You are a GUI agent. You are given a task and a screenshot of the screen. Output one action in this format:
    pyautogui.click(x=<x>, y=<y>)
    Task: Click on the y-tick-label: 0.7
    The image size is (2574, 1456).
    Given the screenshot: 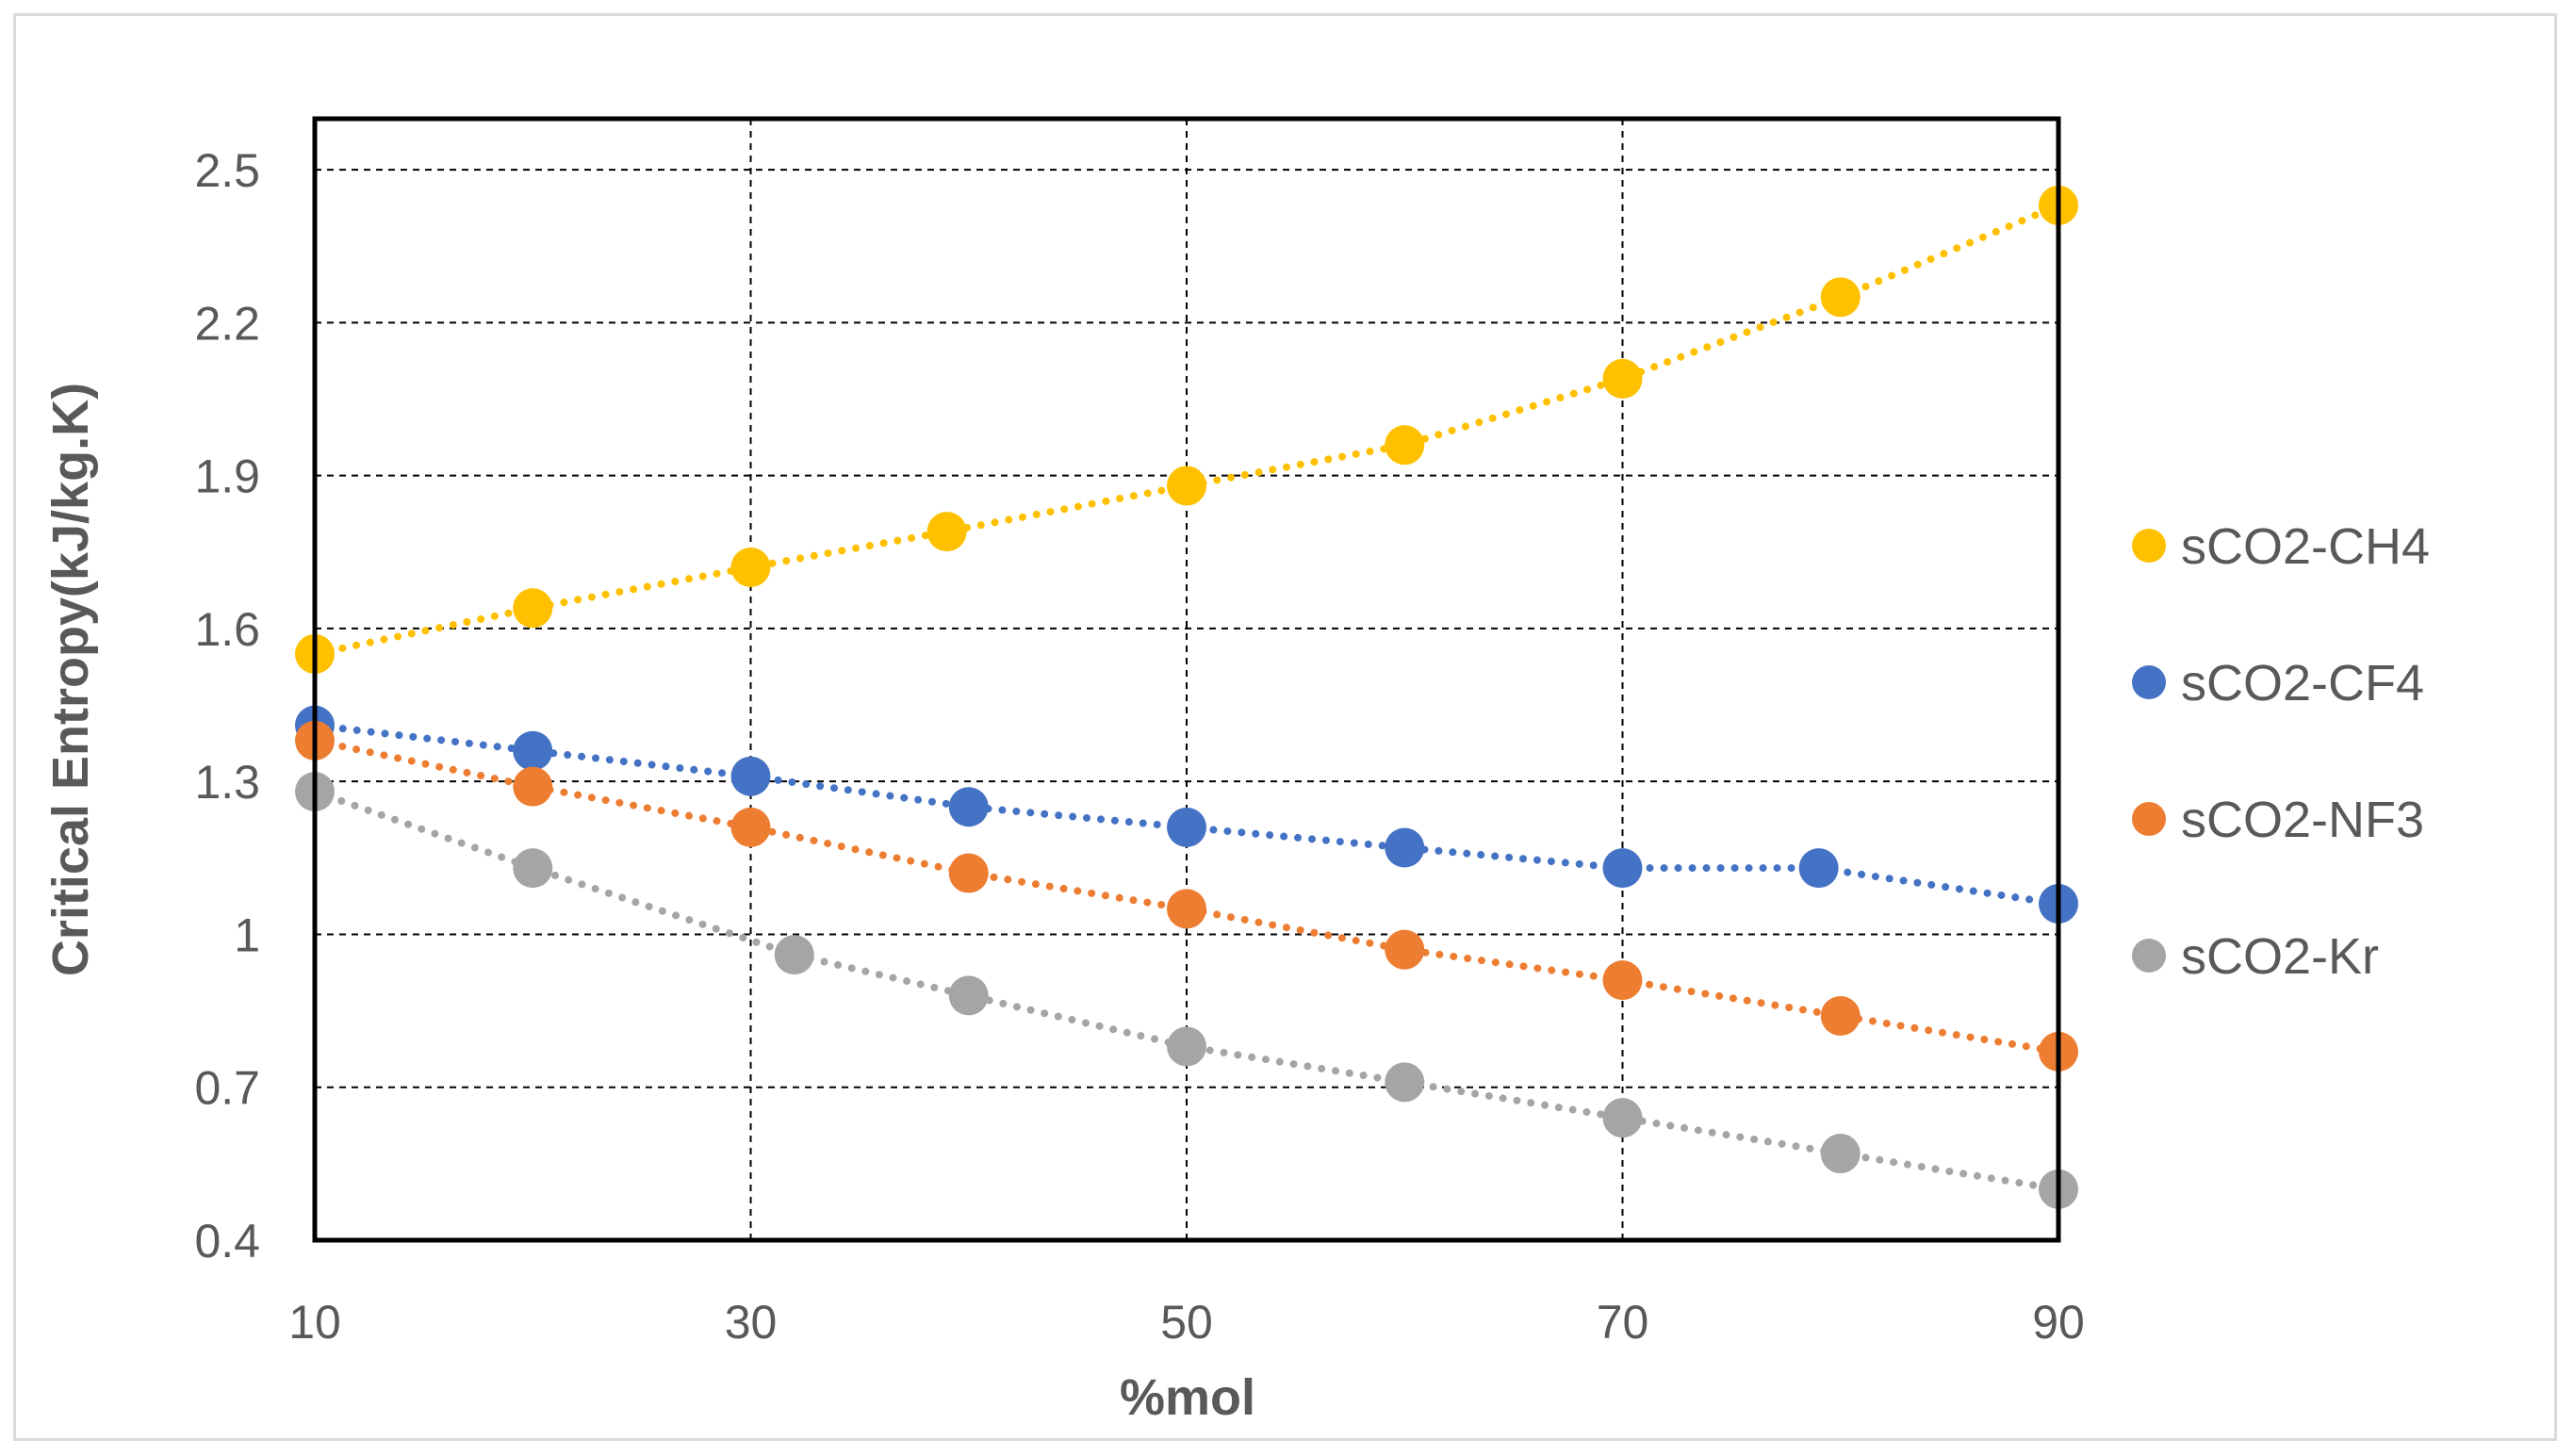 What is the action you would take?
    pyautogui.click(x=227, y=1088)
    